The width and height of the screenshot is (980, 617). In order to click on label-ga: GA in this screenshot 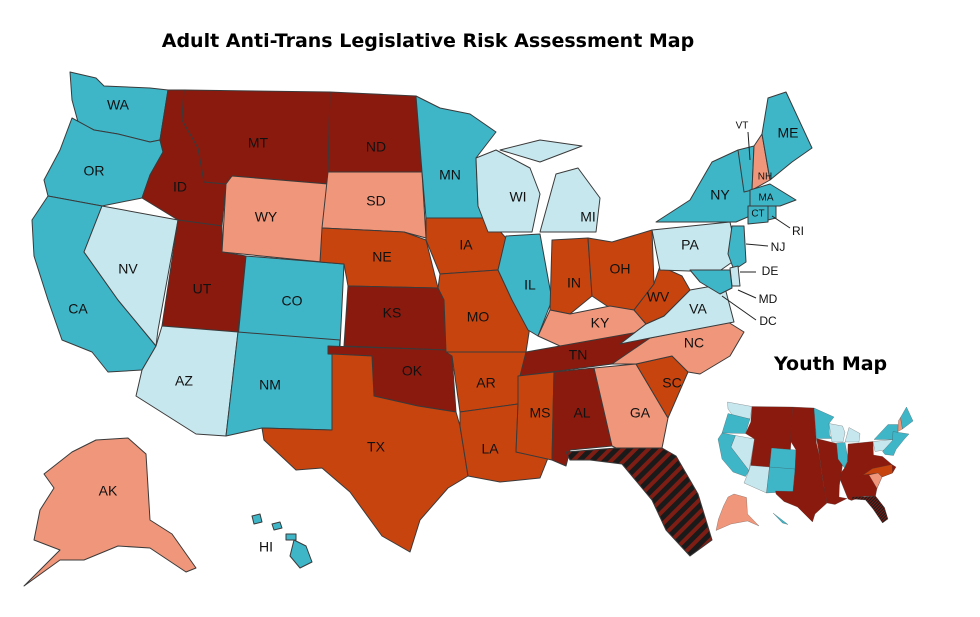, I will do `click(640, 413)`.